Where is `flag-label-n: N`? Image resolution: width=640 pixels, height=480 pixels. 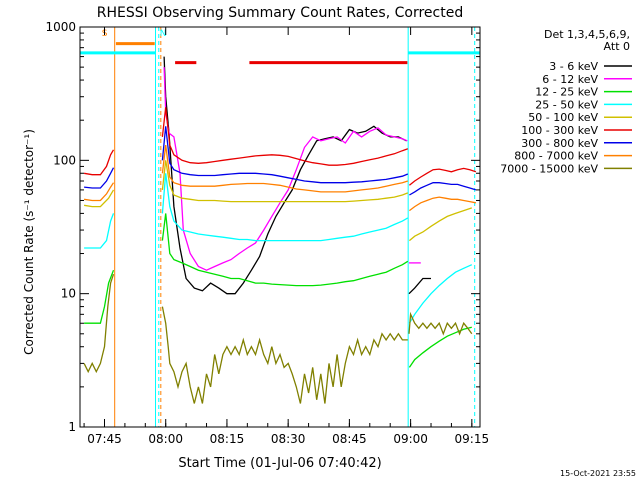
flag-label-n: N is located at coordinates (163, 34).